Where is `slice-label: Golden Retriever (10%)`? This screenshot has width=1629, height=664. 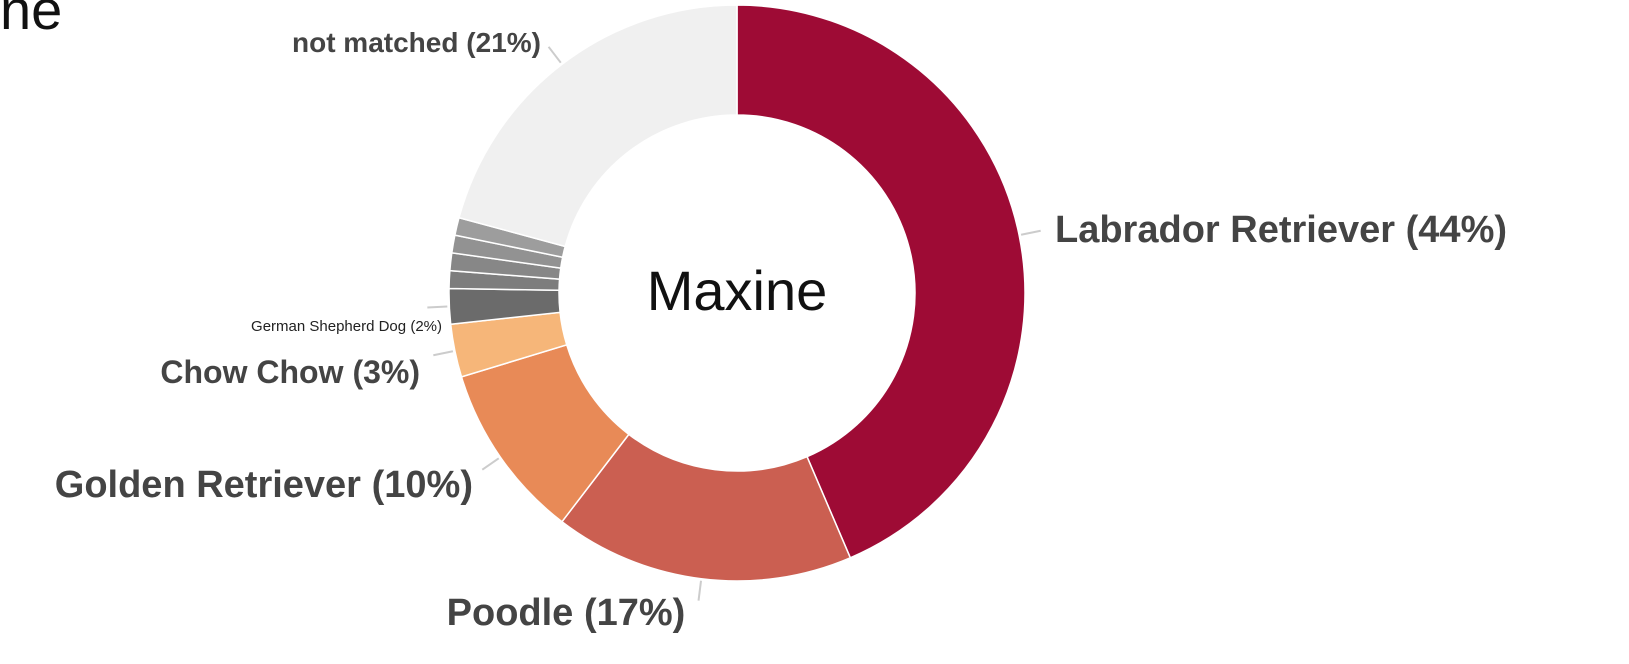
slice-label: Golden Retriever (10%) is located at coordinates (264, 485).